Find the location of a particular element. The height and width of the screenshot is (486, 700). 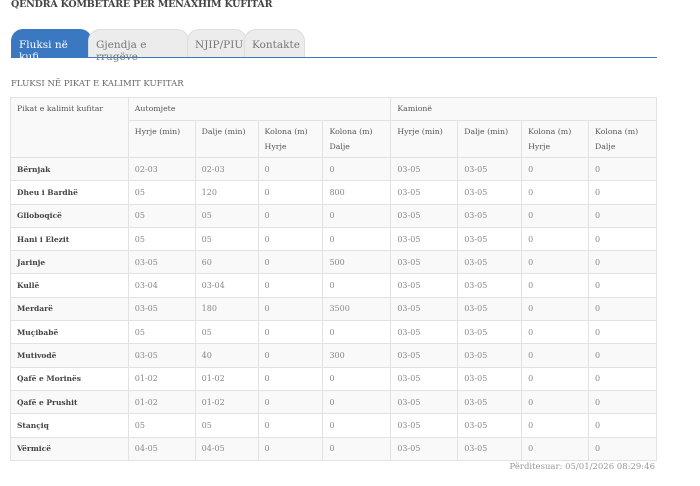

table-row: Mutivodë 03-05 40 0 300 03-05 03-05 0 0 is located at coordinates (333, 355).